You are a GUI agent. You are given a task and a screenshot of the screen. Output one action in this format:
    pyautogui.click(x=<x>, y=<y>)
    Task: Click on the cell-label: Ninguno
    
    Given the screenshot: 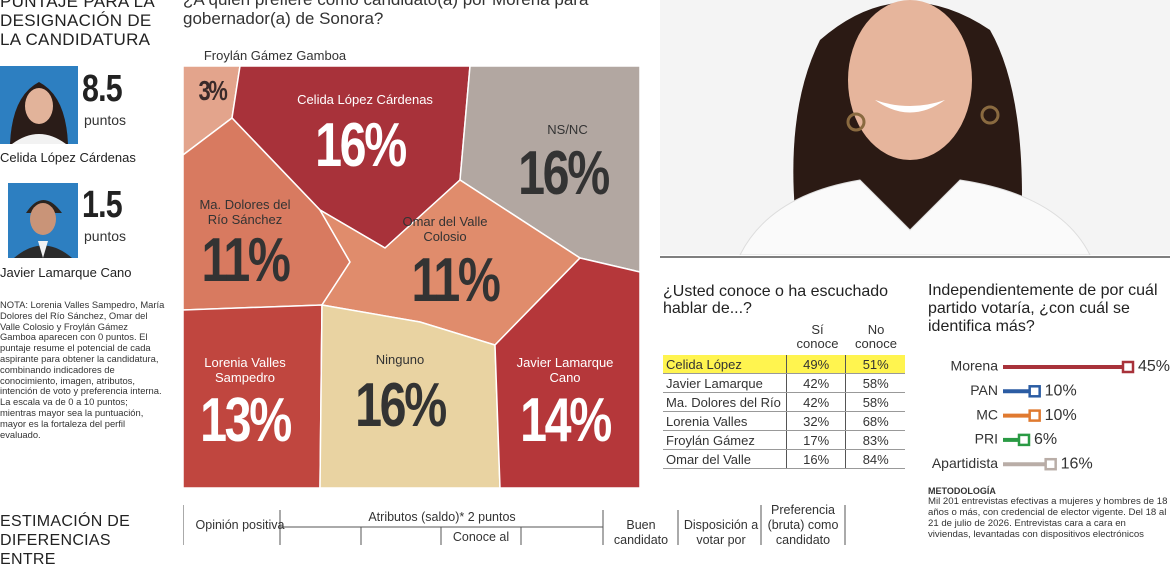 What is the action you would take?
    pyautogui.click(x=400, y=359)
    